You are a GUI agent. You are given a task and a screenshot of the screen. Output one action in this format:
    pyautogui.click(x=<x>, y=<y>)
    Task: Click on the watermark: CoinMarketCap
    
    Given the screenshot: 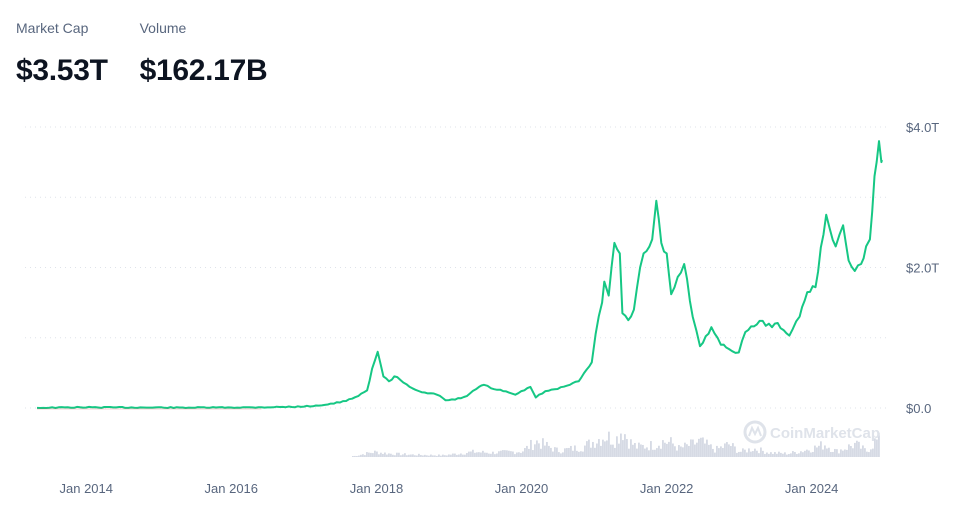 What is the action you would take?
    pyautogui.click(x=811, y=432)
    